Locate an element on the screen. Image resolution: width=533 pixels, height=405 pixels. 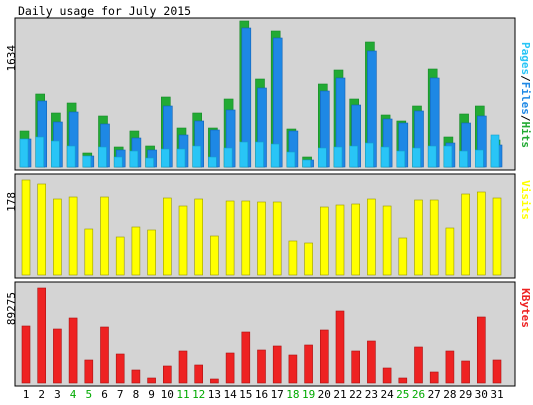
day-label-2: 2 is located at coordinates (41, 394).